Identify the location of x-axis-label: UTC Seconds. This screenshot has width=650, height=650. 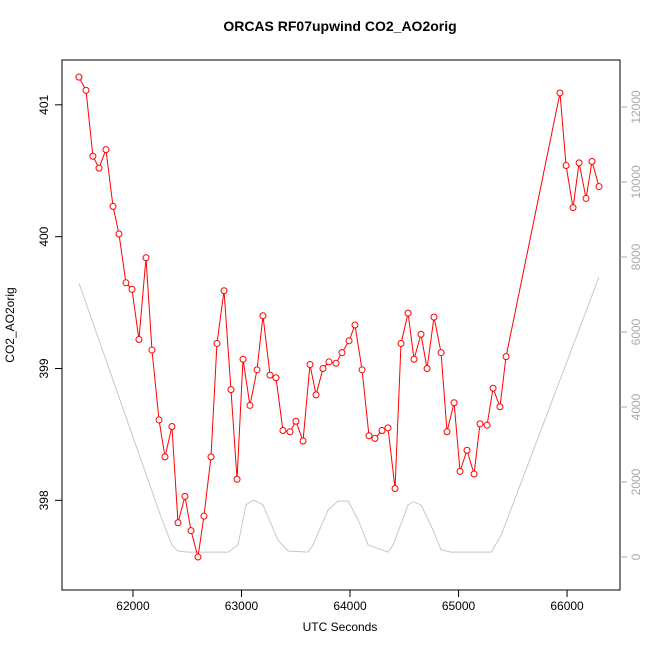
(340, 627).